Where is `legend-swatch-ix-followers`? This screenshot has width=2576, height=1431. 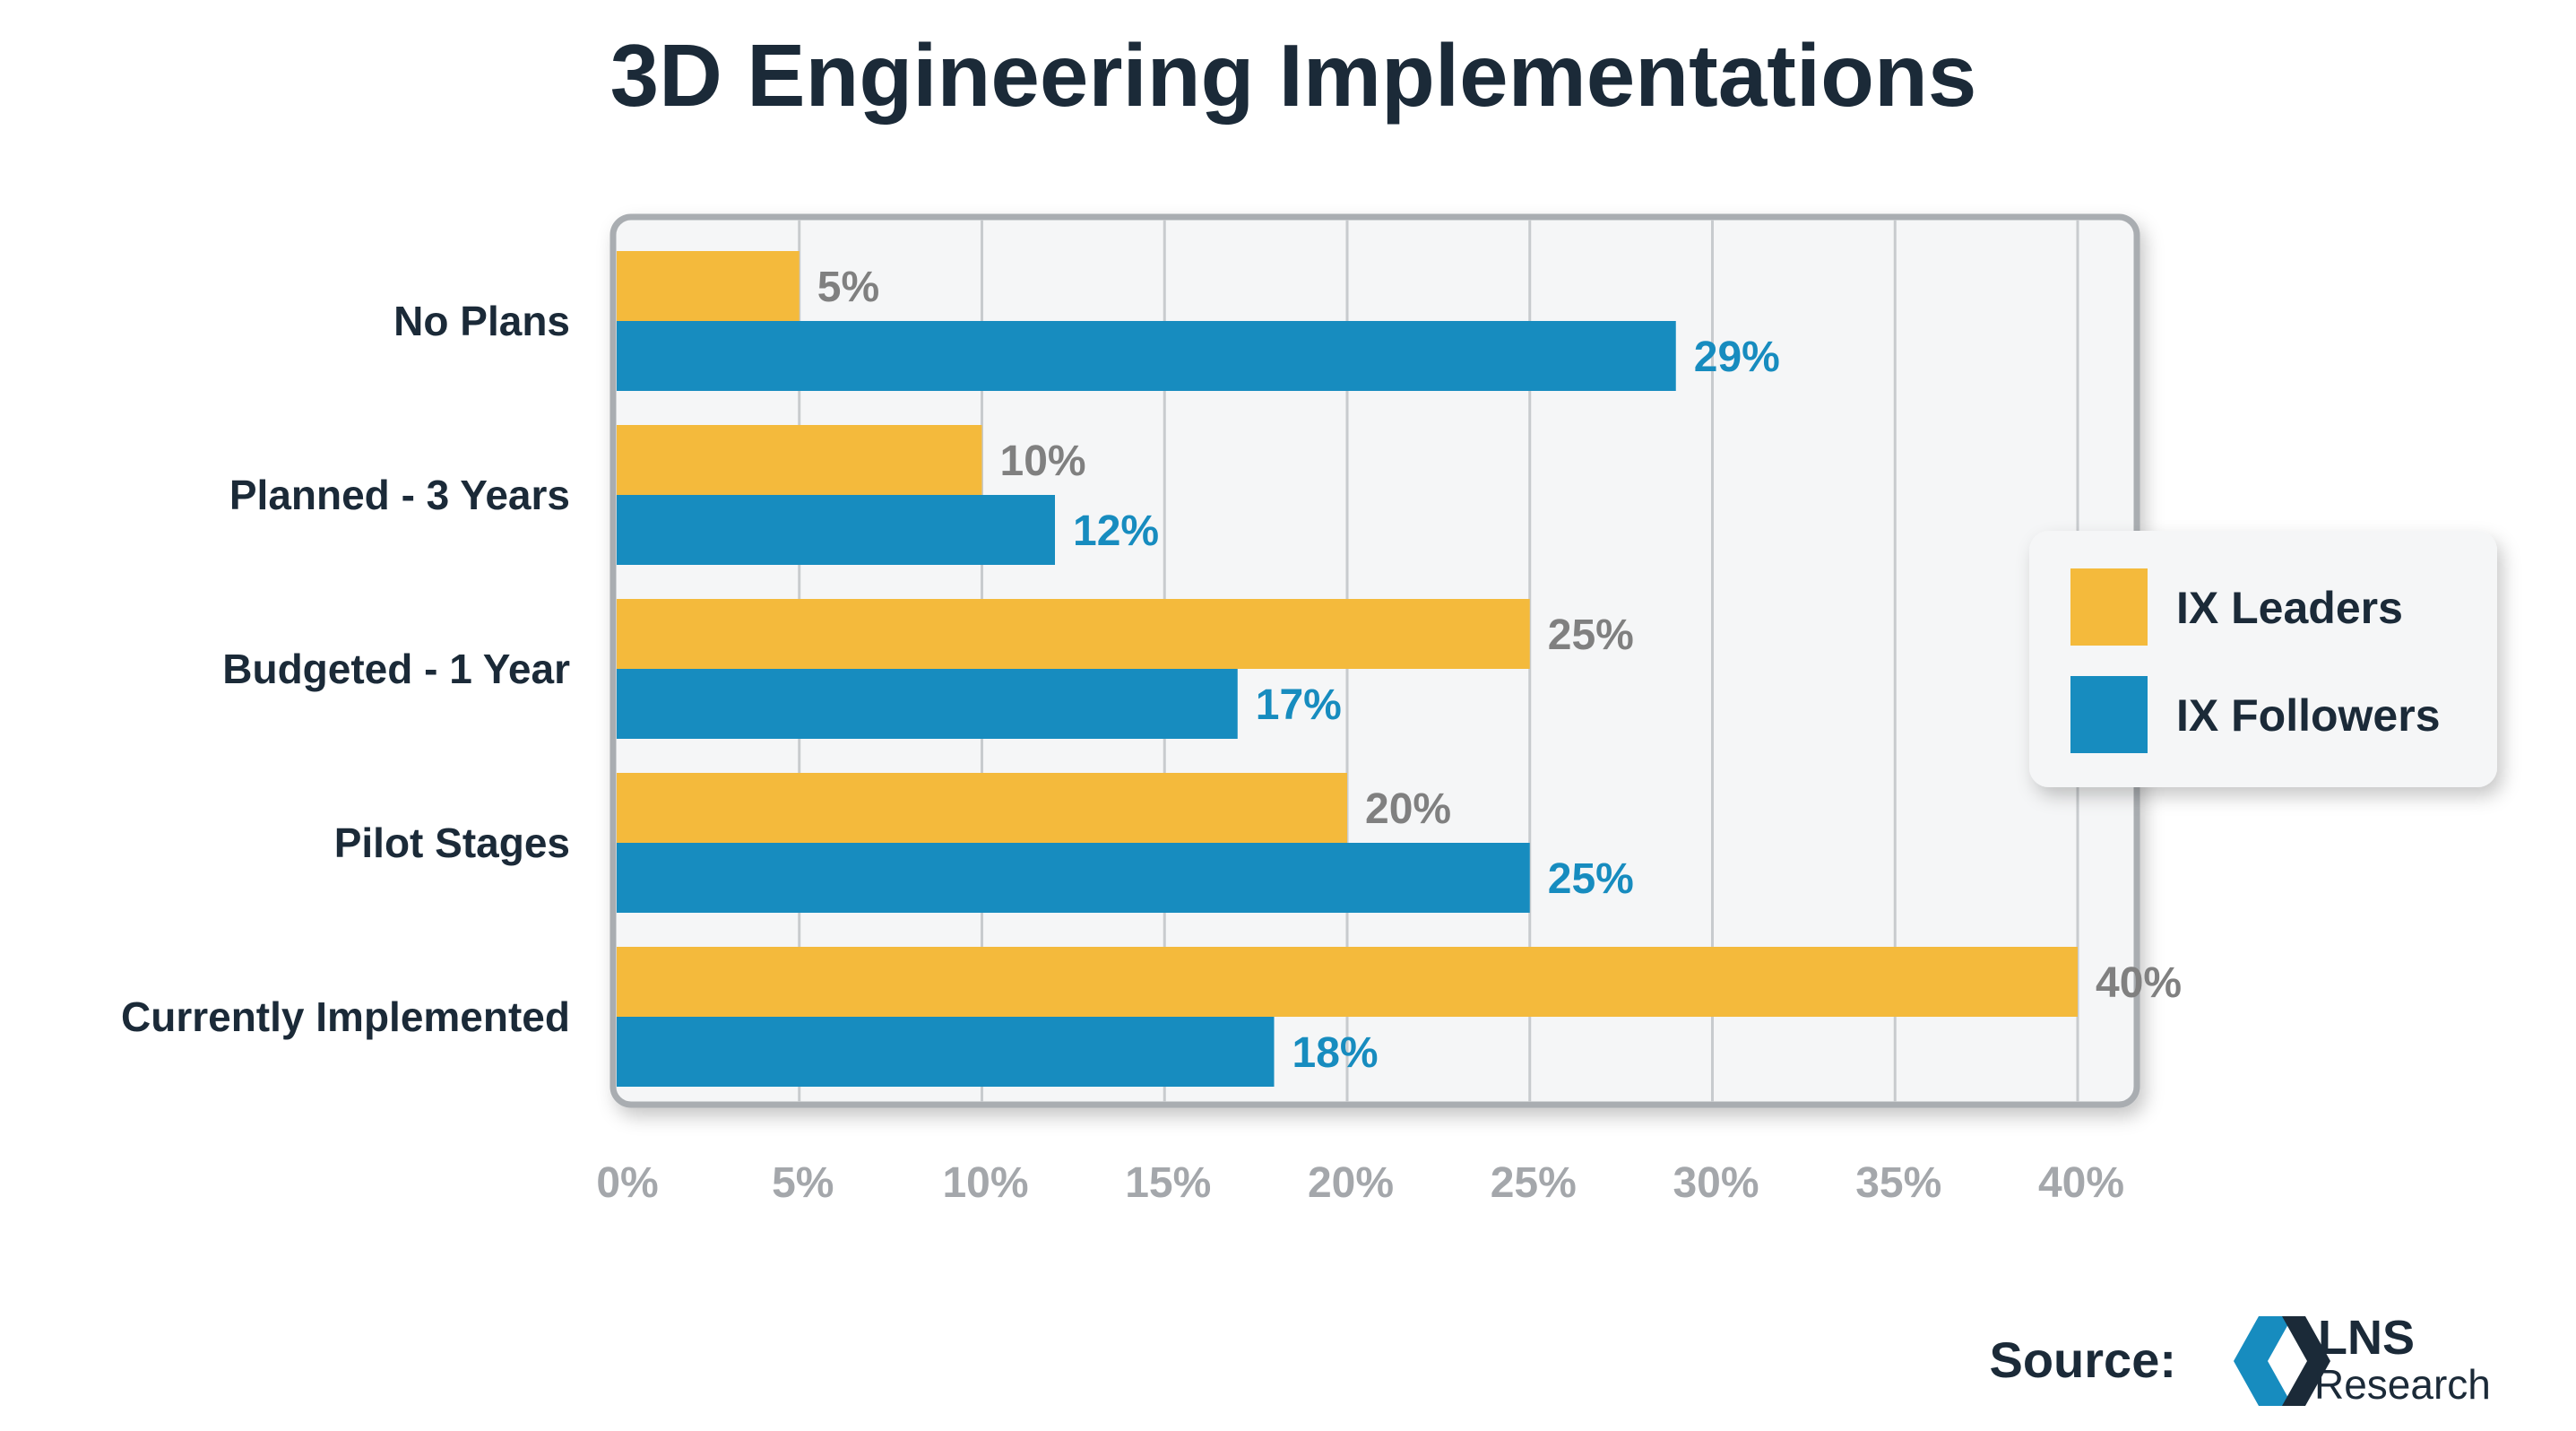 legend-swatch-ix-followers is located at coordinates (2109, 714).